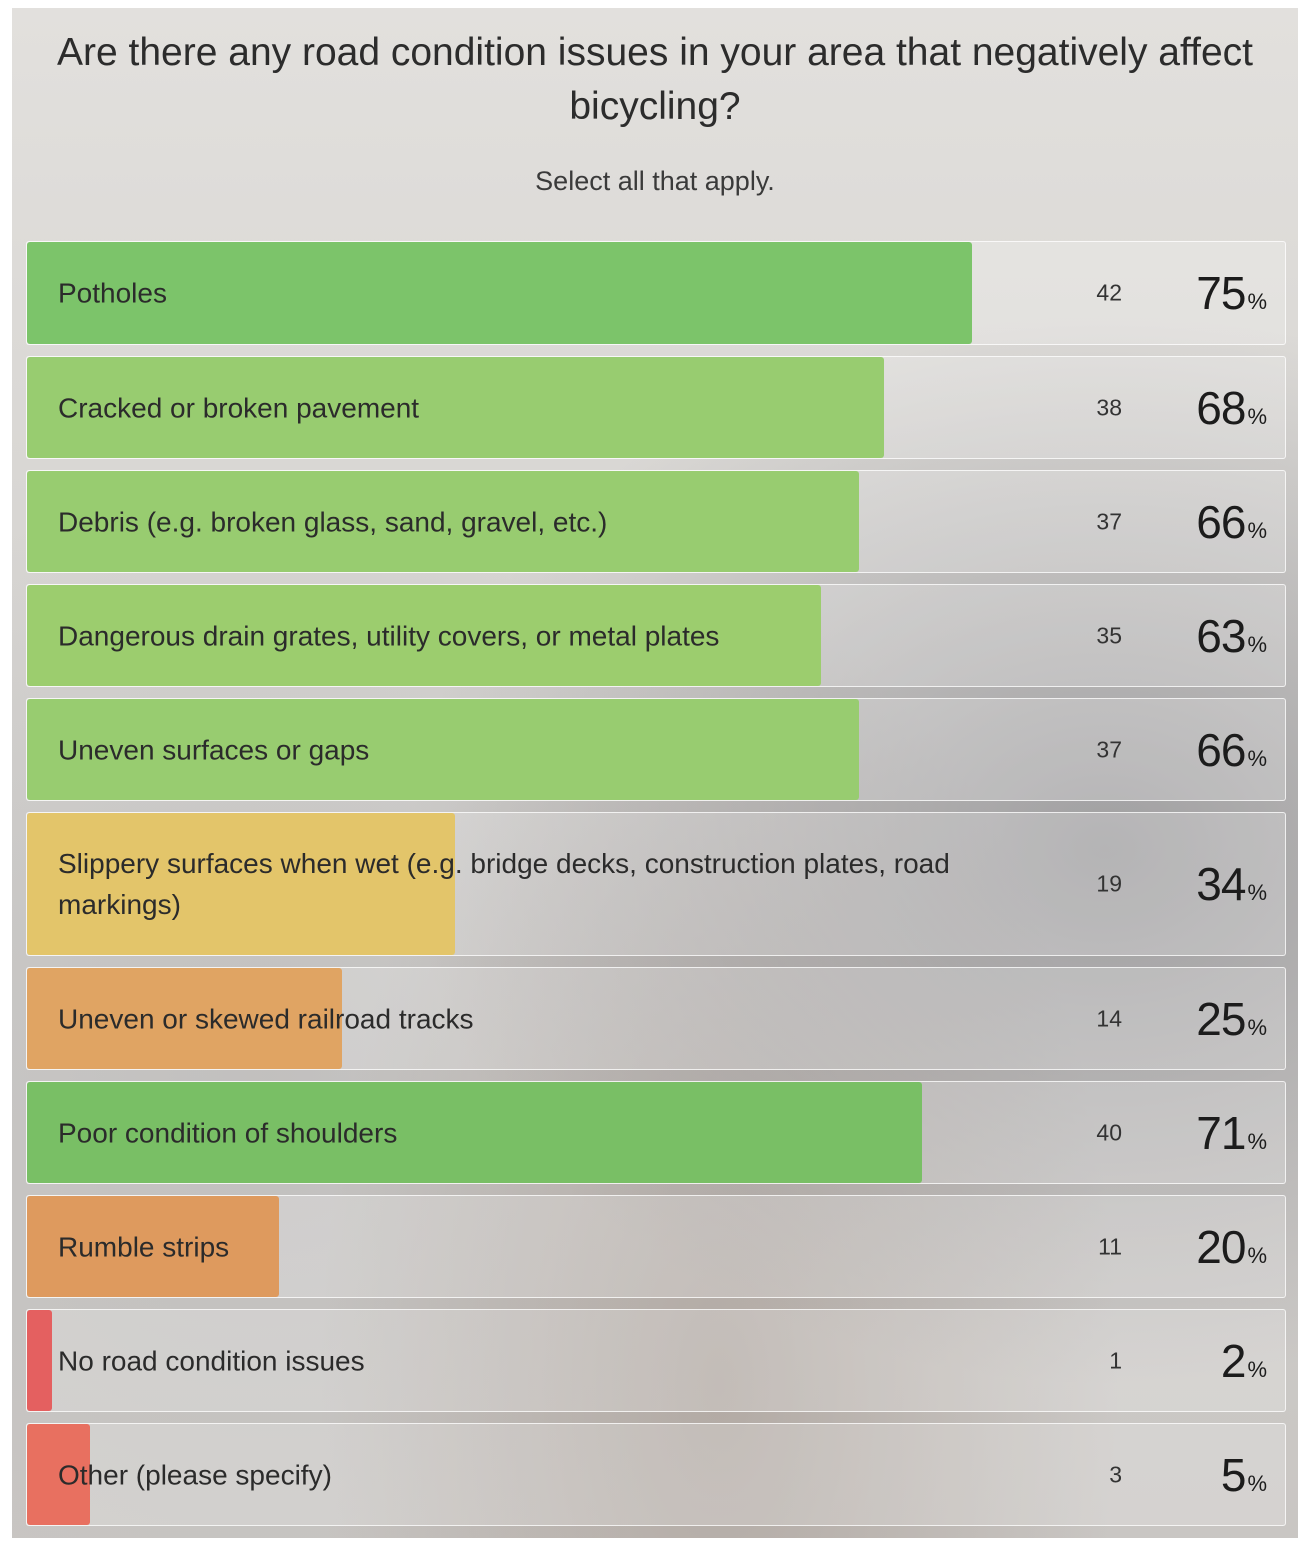 The image size is (1310, 1545). Describe the element at coordinates (1109, 1018) in the screenshot. I see `result-count: 14` at that location.